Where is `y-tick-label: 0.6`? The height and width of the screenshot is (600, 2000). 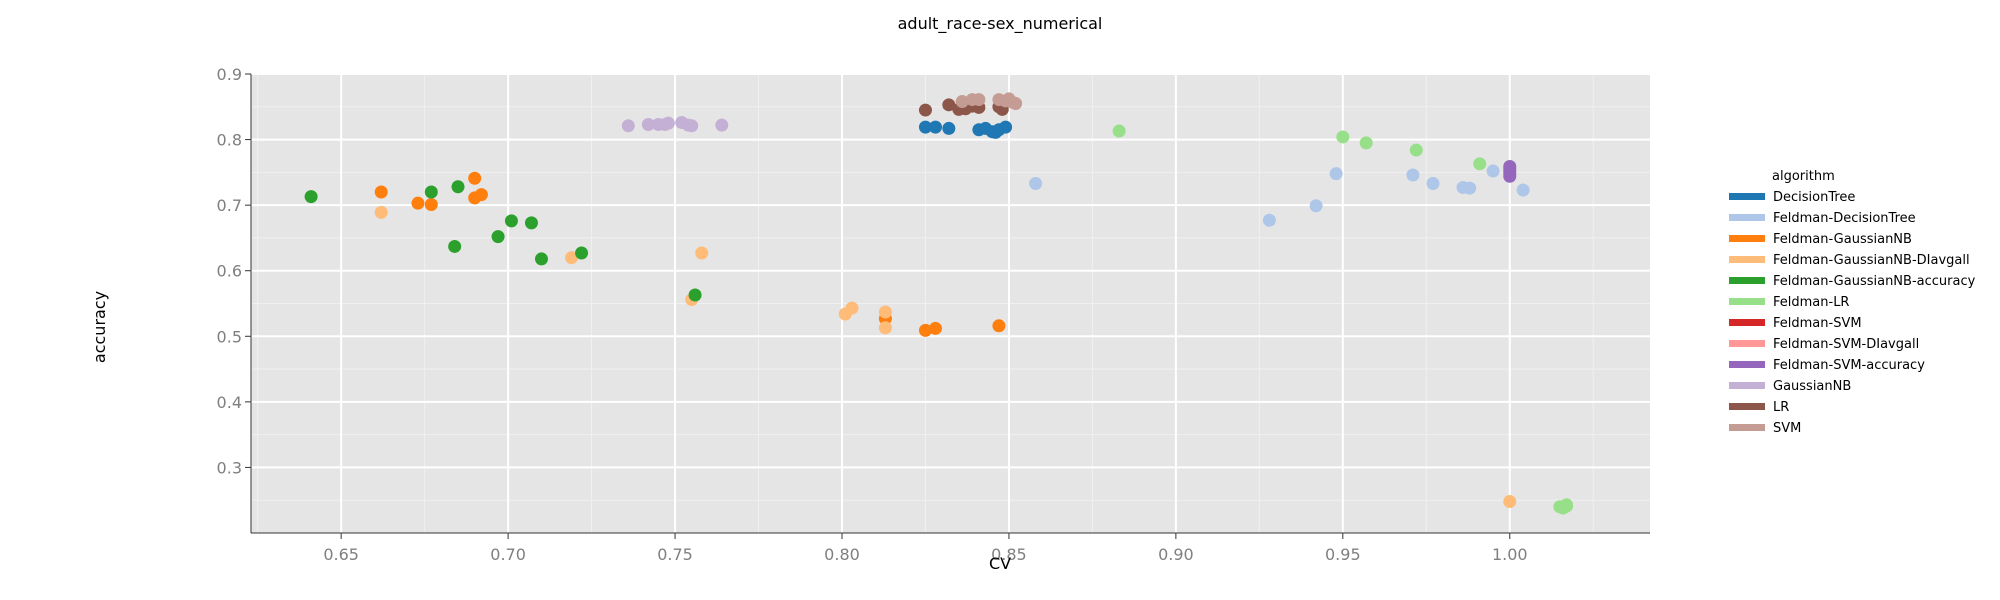
y-tick-label: 0.6 is located at coordinates (229, 271).